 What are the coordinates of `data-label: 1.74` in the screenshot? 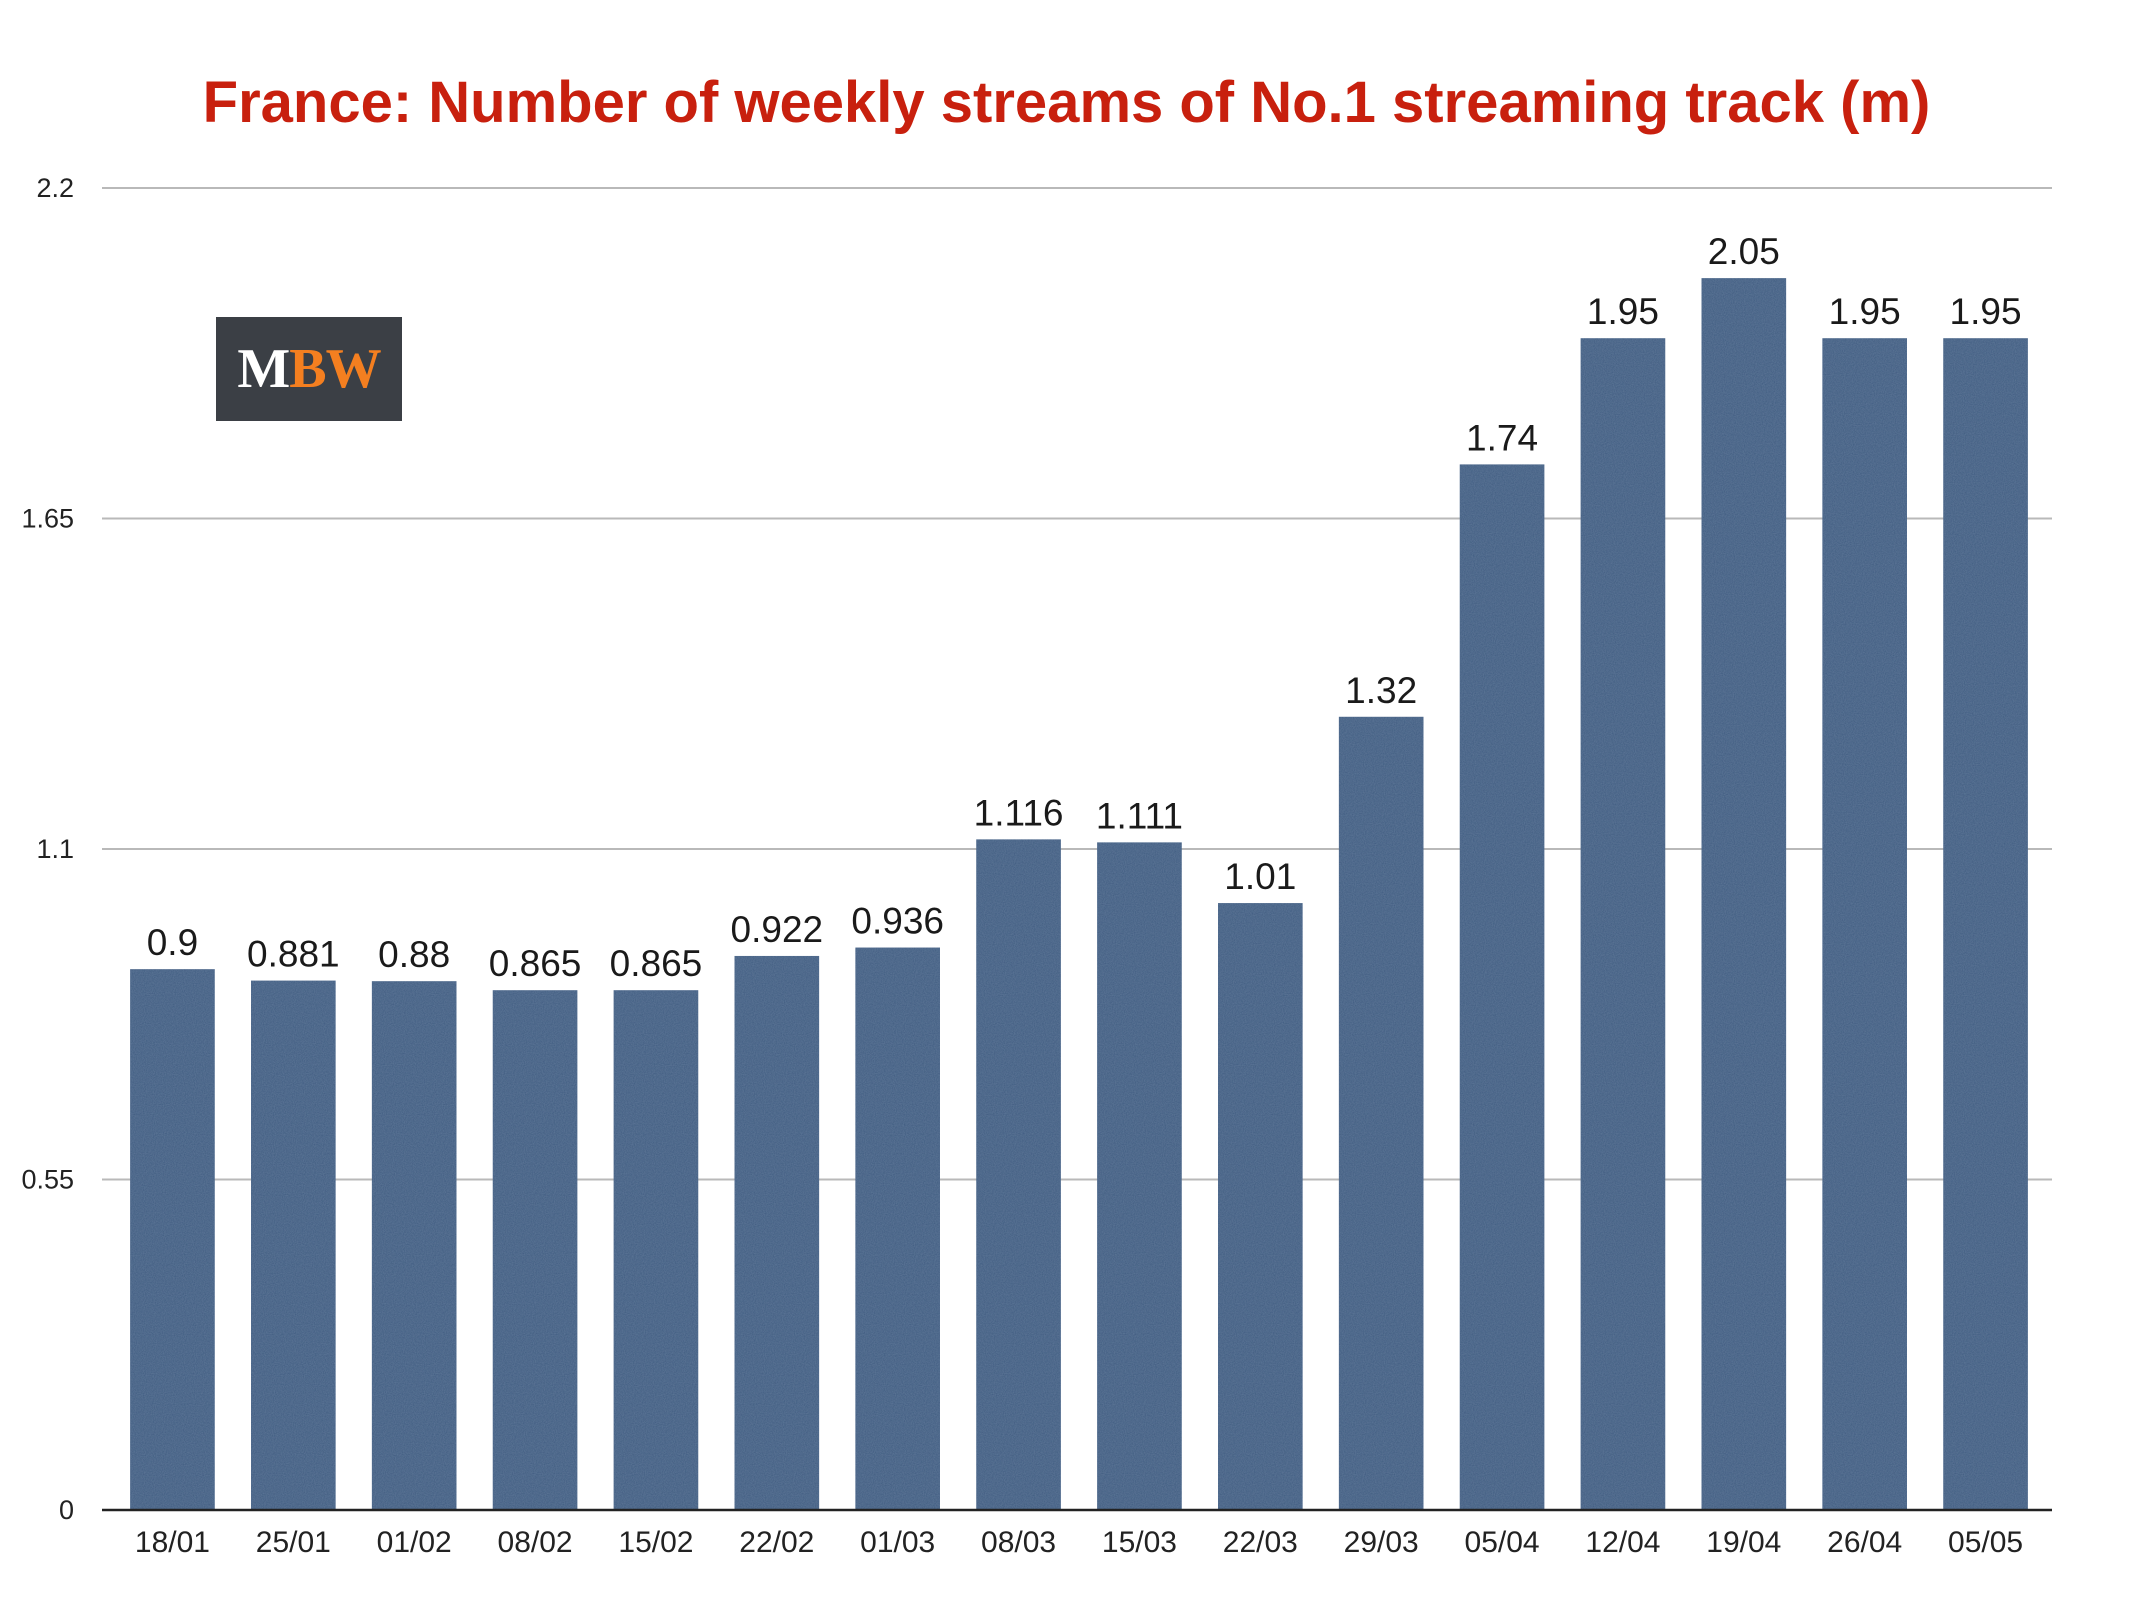 It's located at (1502, 437).